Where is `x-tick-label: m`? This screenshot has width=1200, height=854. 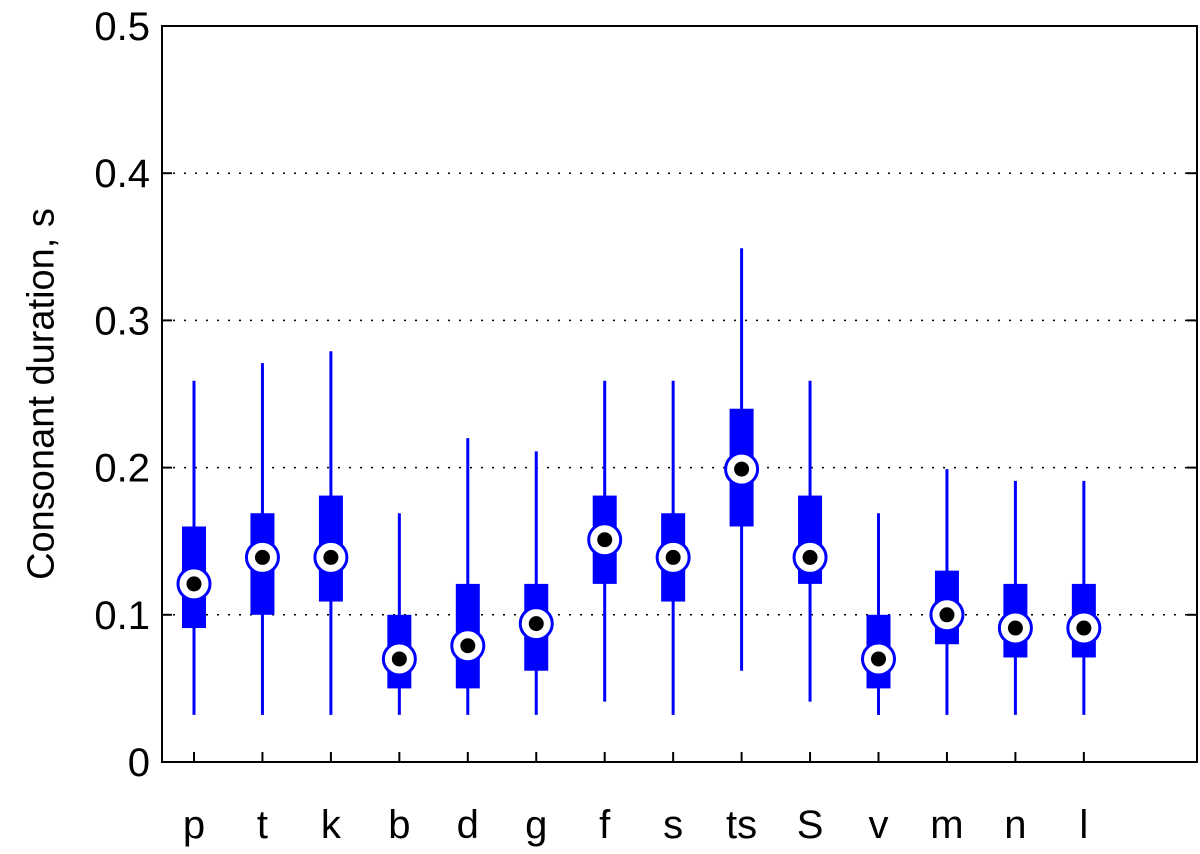
x-tick-label: m is located at coordinates (946, 825).